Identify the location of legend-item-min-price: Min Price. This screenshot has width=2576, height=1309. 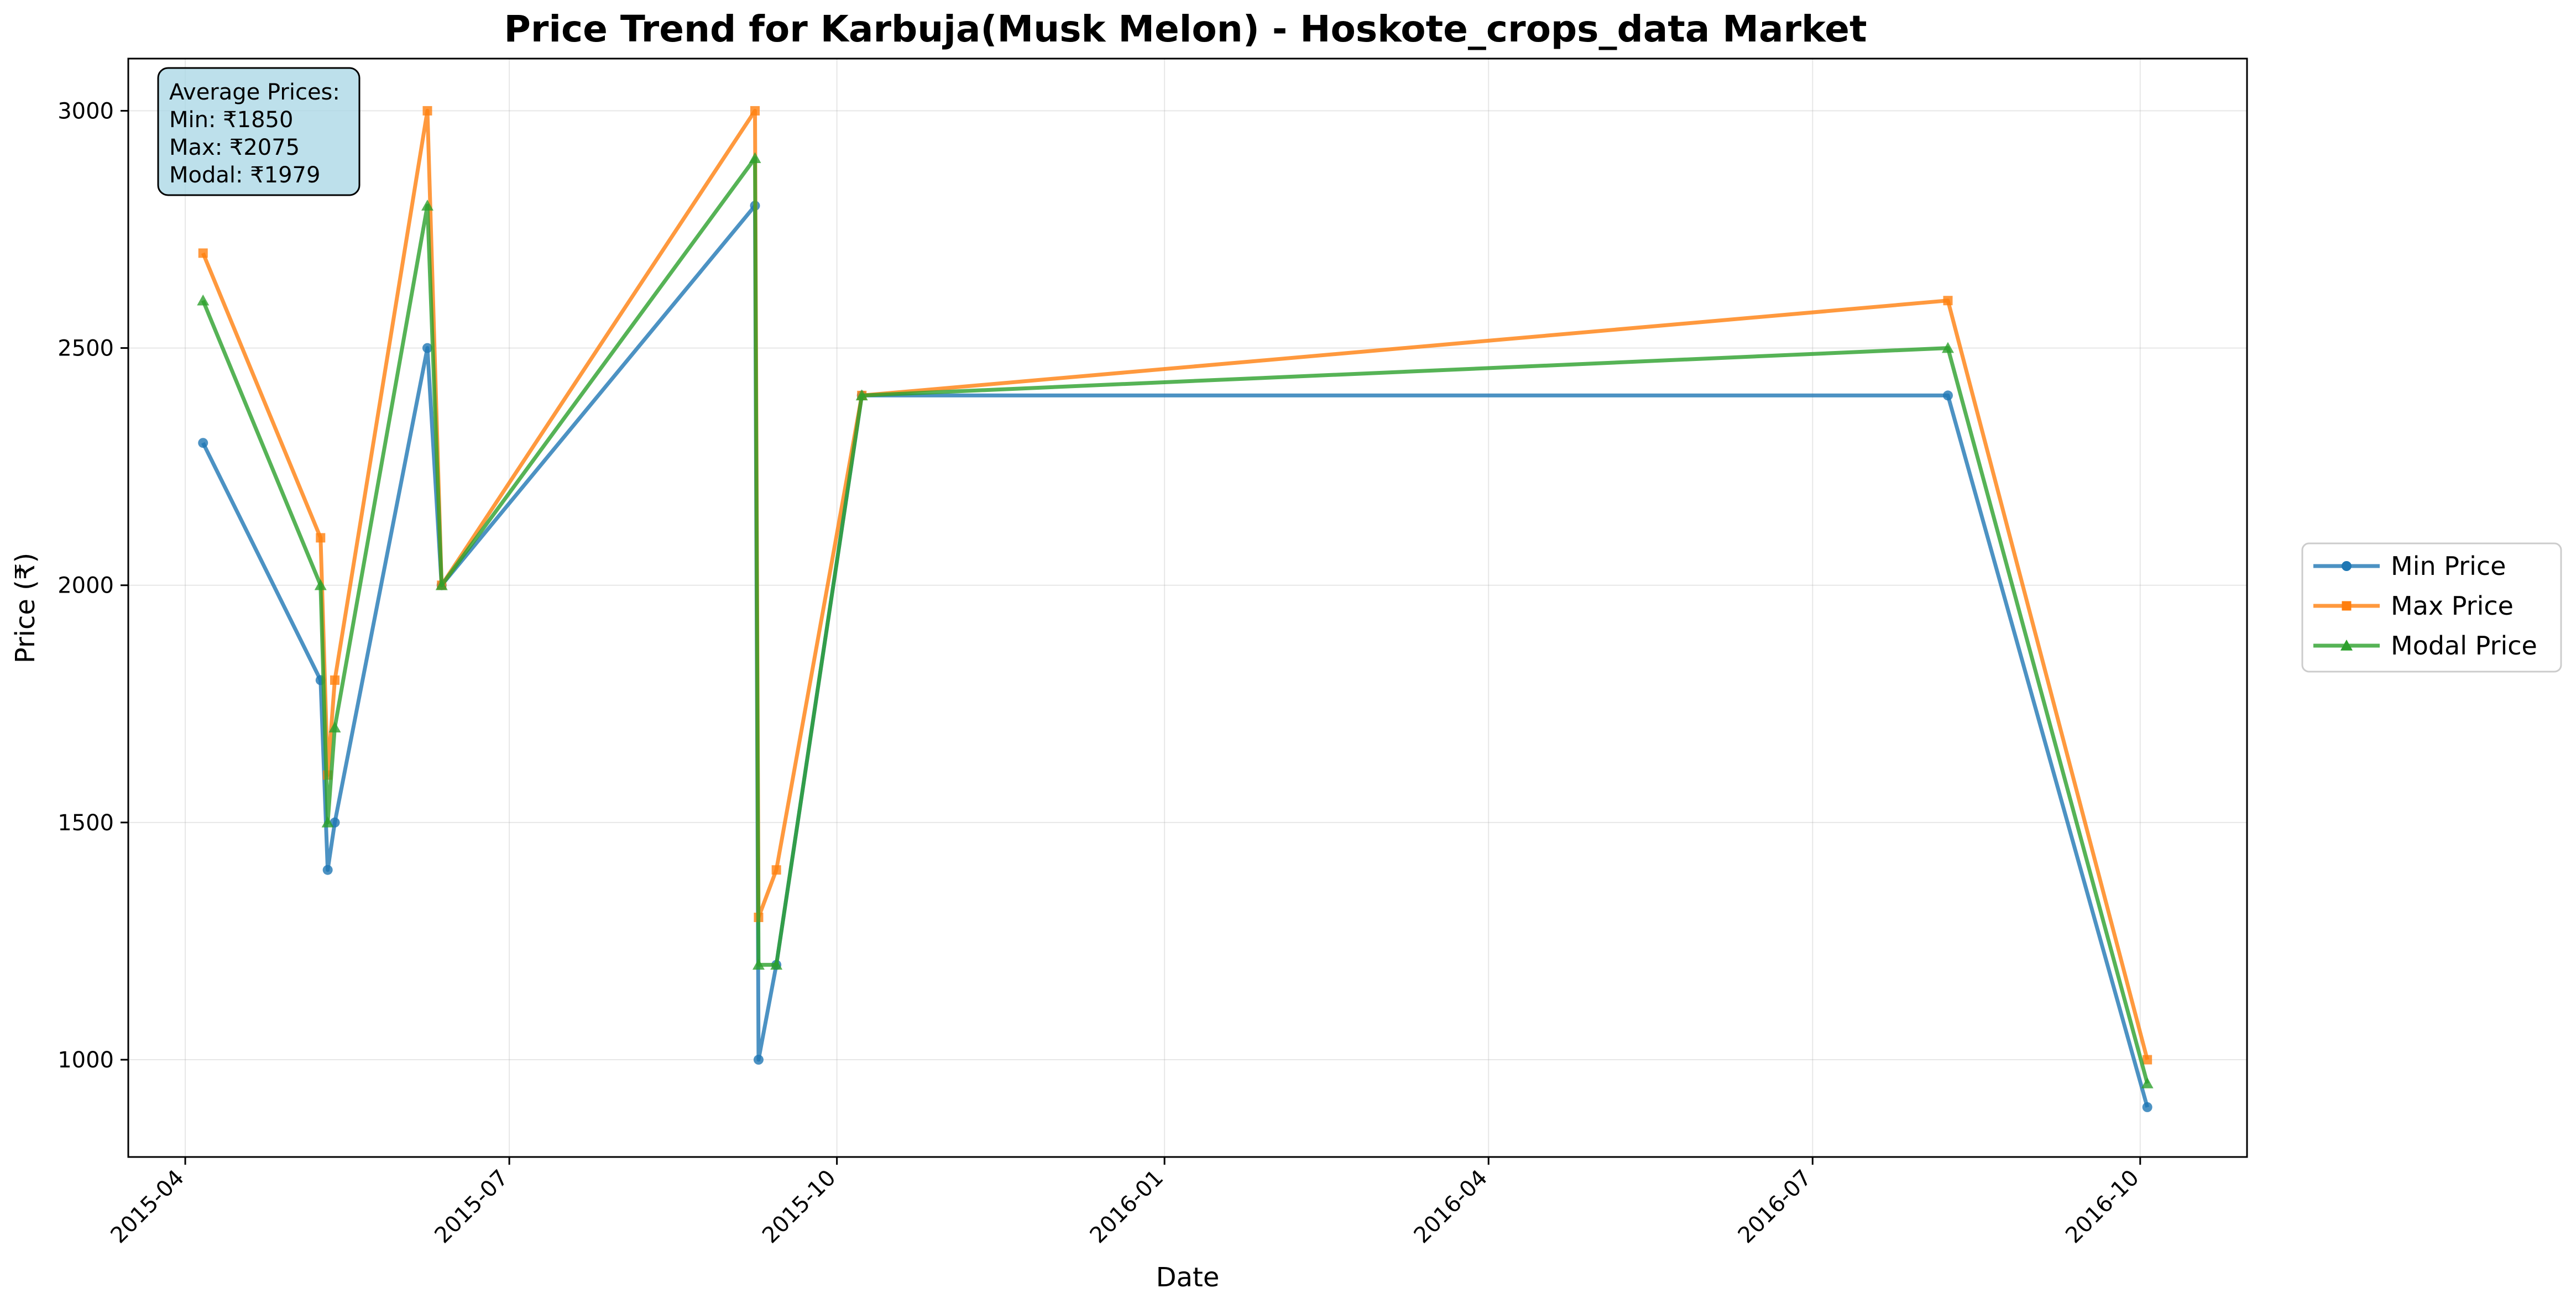
(2409, 566).